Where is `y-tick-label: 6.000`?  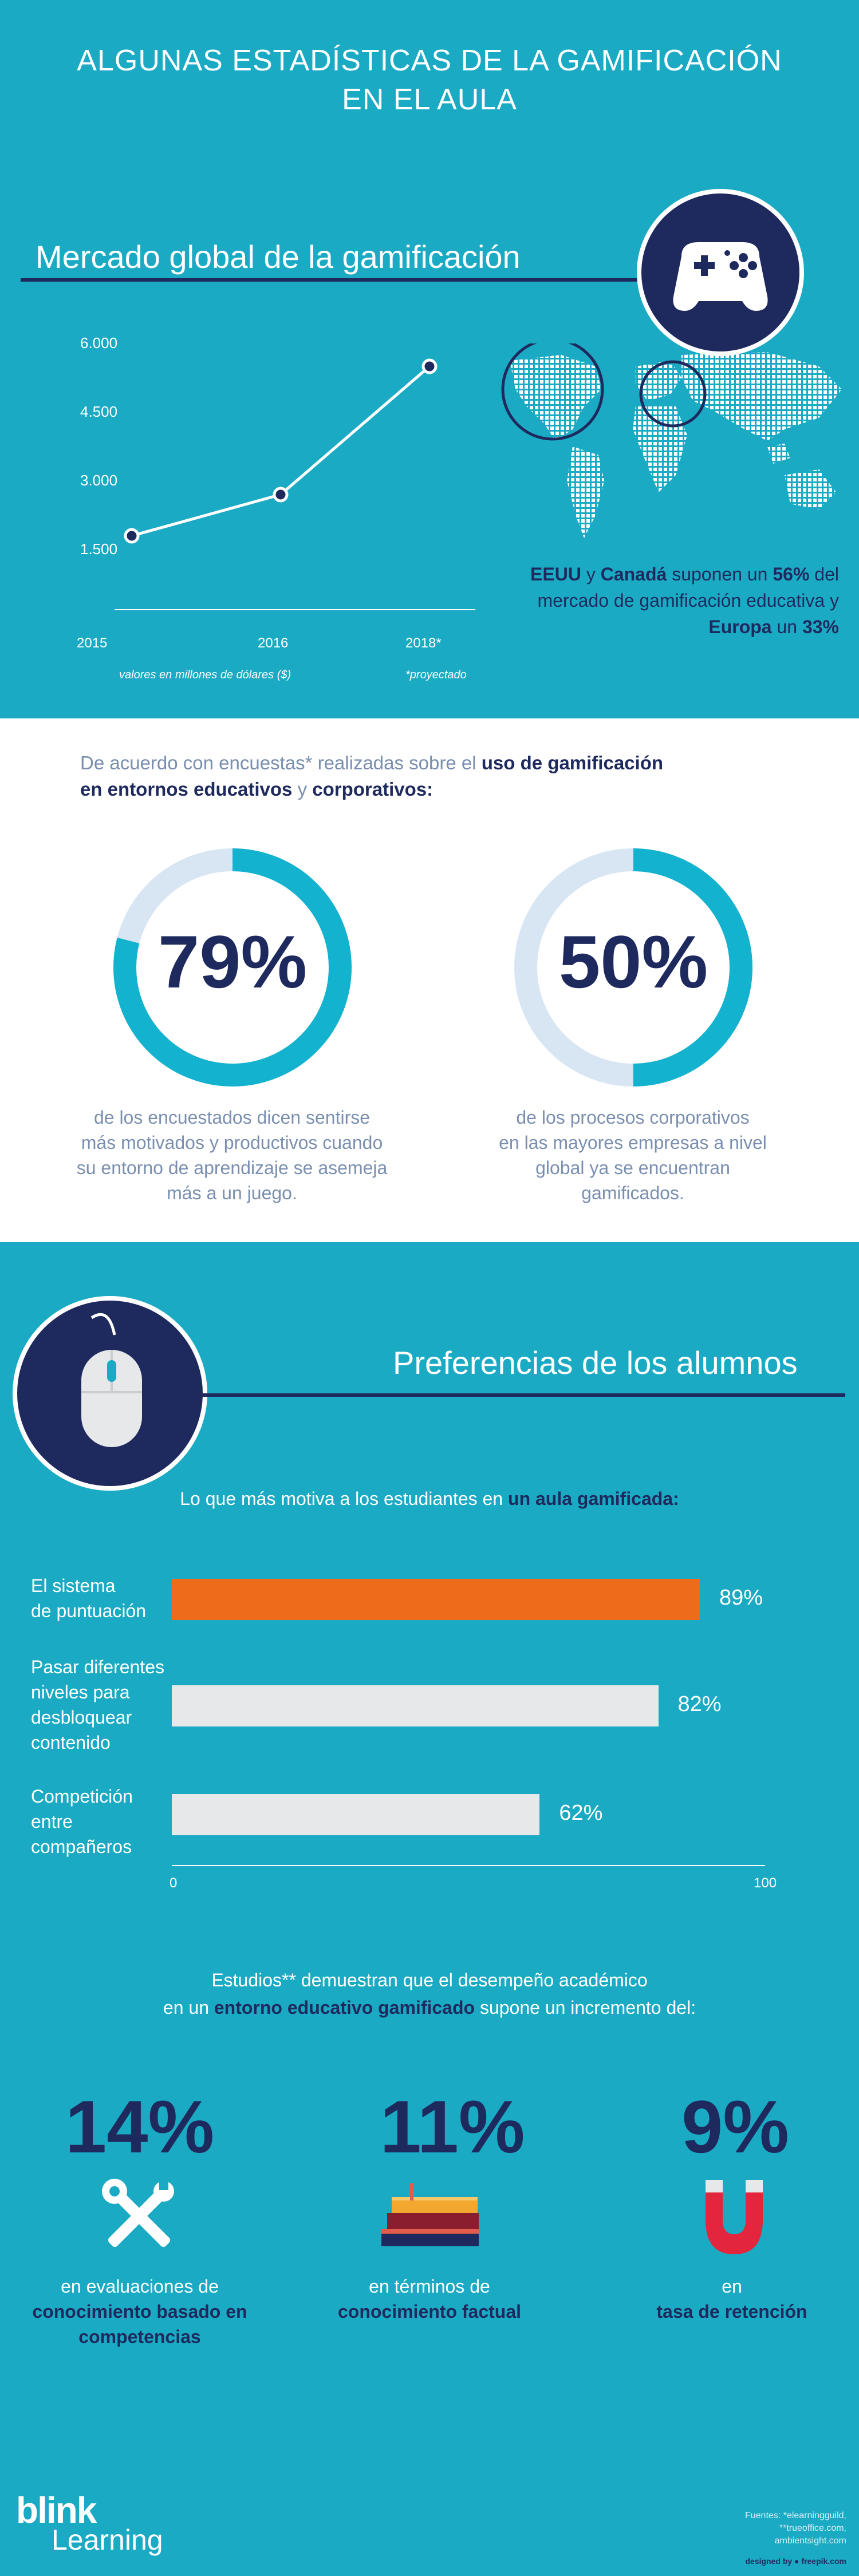
y-tick-label: 6.000 is located at coordinates (99, 342).